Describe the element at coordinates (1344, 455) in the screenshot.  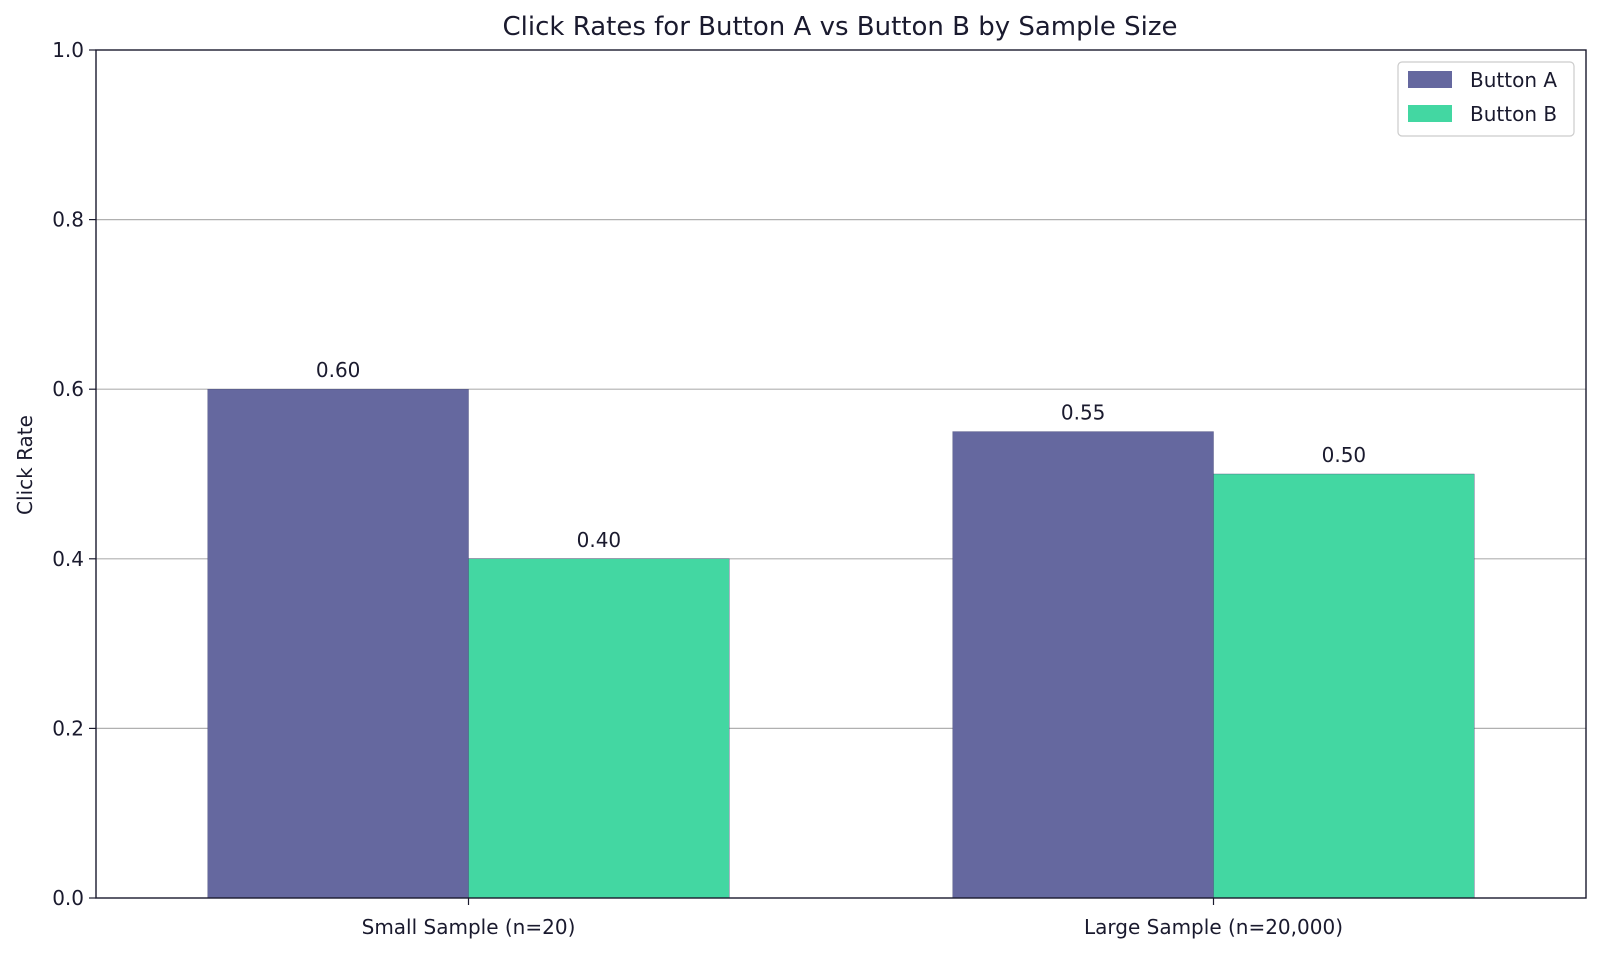
I see `data-label: 0.50` at that location.